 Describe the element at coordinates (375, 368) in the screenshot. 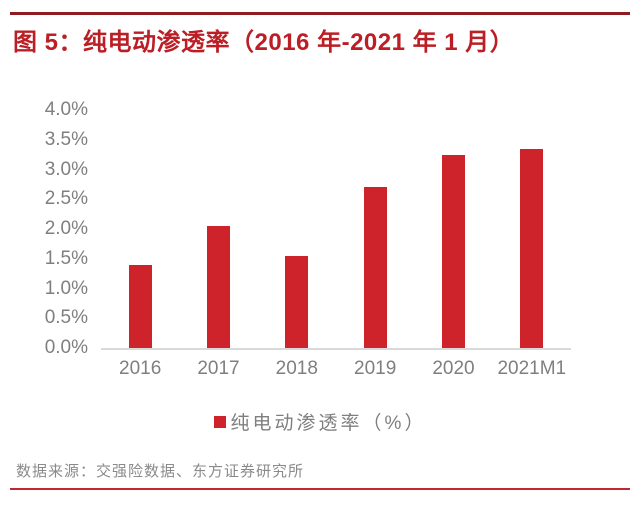

I see `x-axis-label-2019: 2019` at that location.